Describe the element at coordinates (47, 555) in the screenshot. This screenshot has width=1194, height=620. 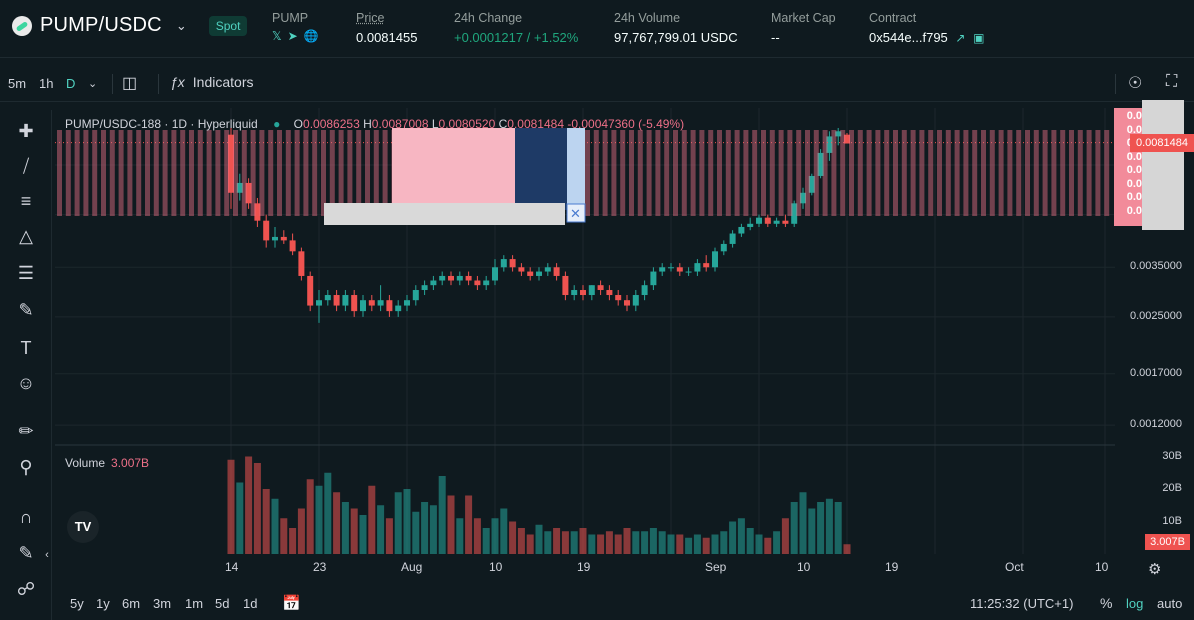
I see `collapse-toolbar-icon: ‹` at that location.